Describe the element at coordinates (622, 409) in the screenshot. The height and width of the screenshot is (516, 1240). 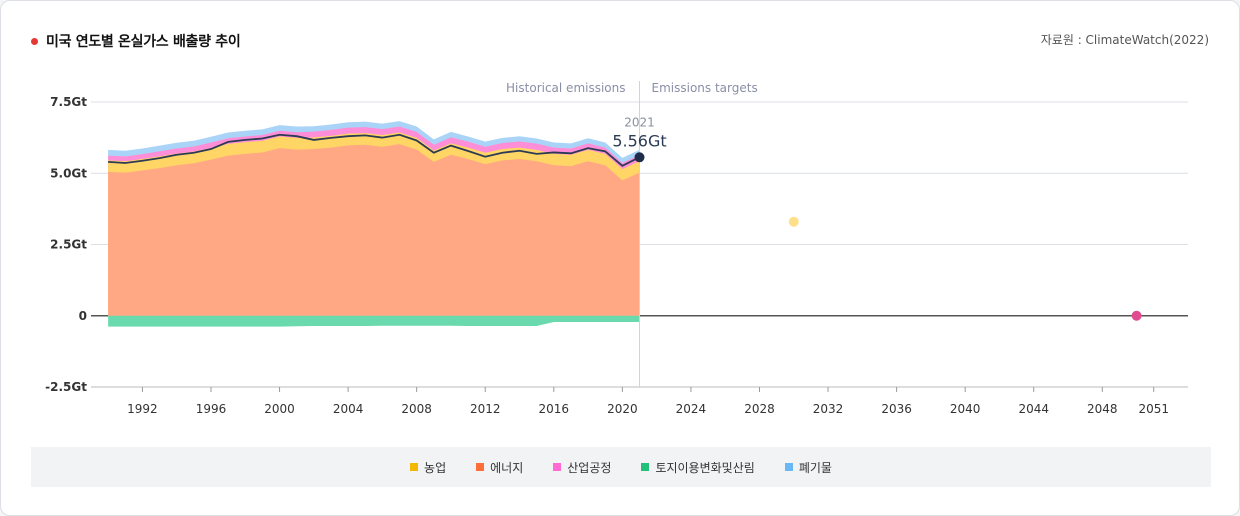
I see `x-tick-label: 2020` at that location.